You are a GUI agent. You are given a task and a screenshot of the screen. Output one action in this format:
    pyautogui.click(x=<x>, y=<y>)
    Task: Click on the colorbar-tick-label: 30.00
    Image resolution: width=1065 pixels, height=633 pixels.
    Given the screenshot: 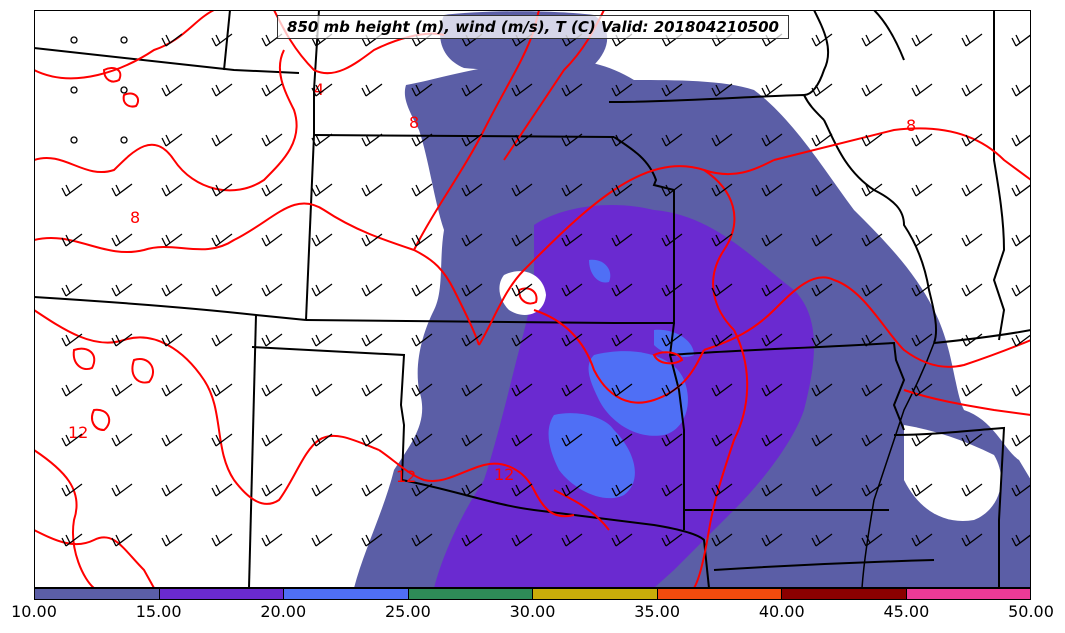 What is the action you would take?
    pyautogui.click(x=532, y=611)
    